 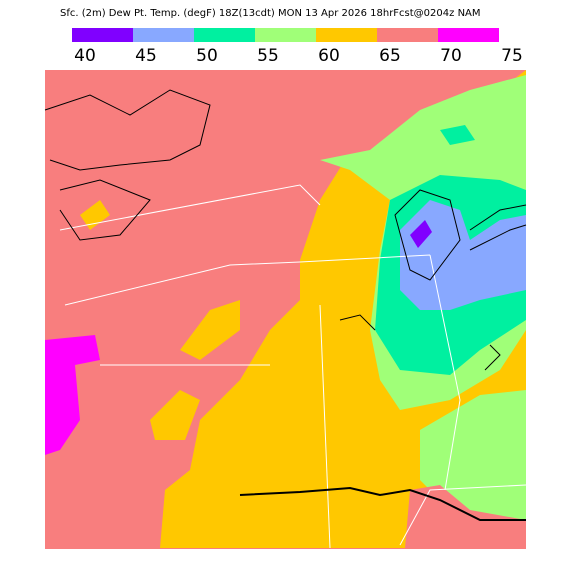 What do you see at coordinates (512, 56) in the screenshot?
I see `legend-label: 75` at bounding box center [512, 56].